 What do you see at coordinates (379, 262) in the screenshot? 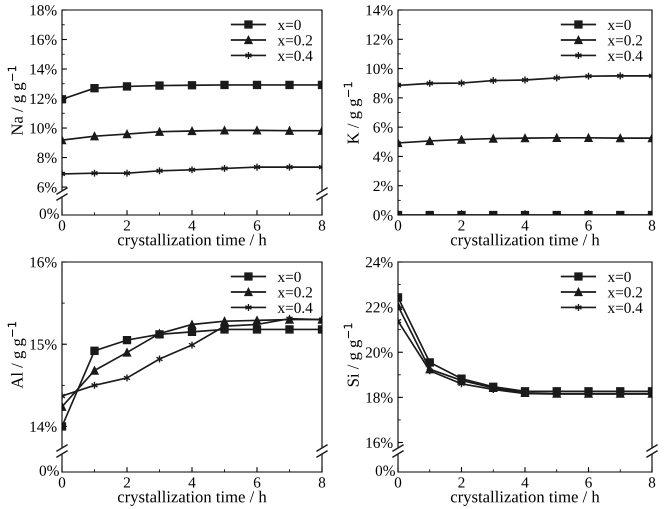
I see `y-tick-label: 24%` at bounding box center [379, 262].